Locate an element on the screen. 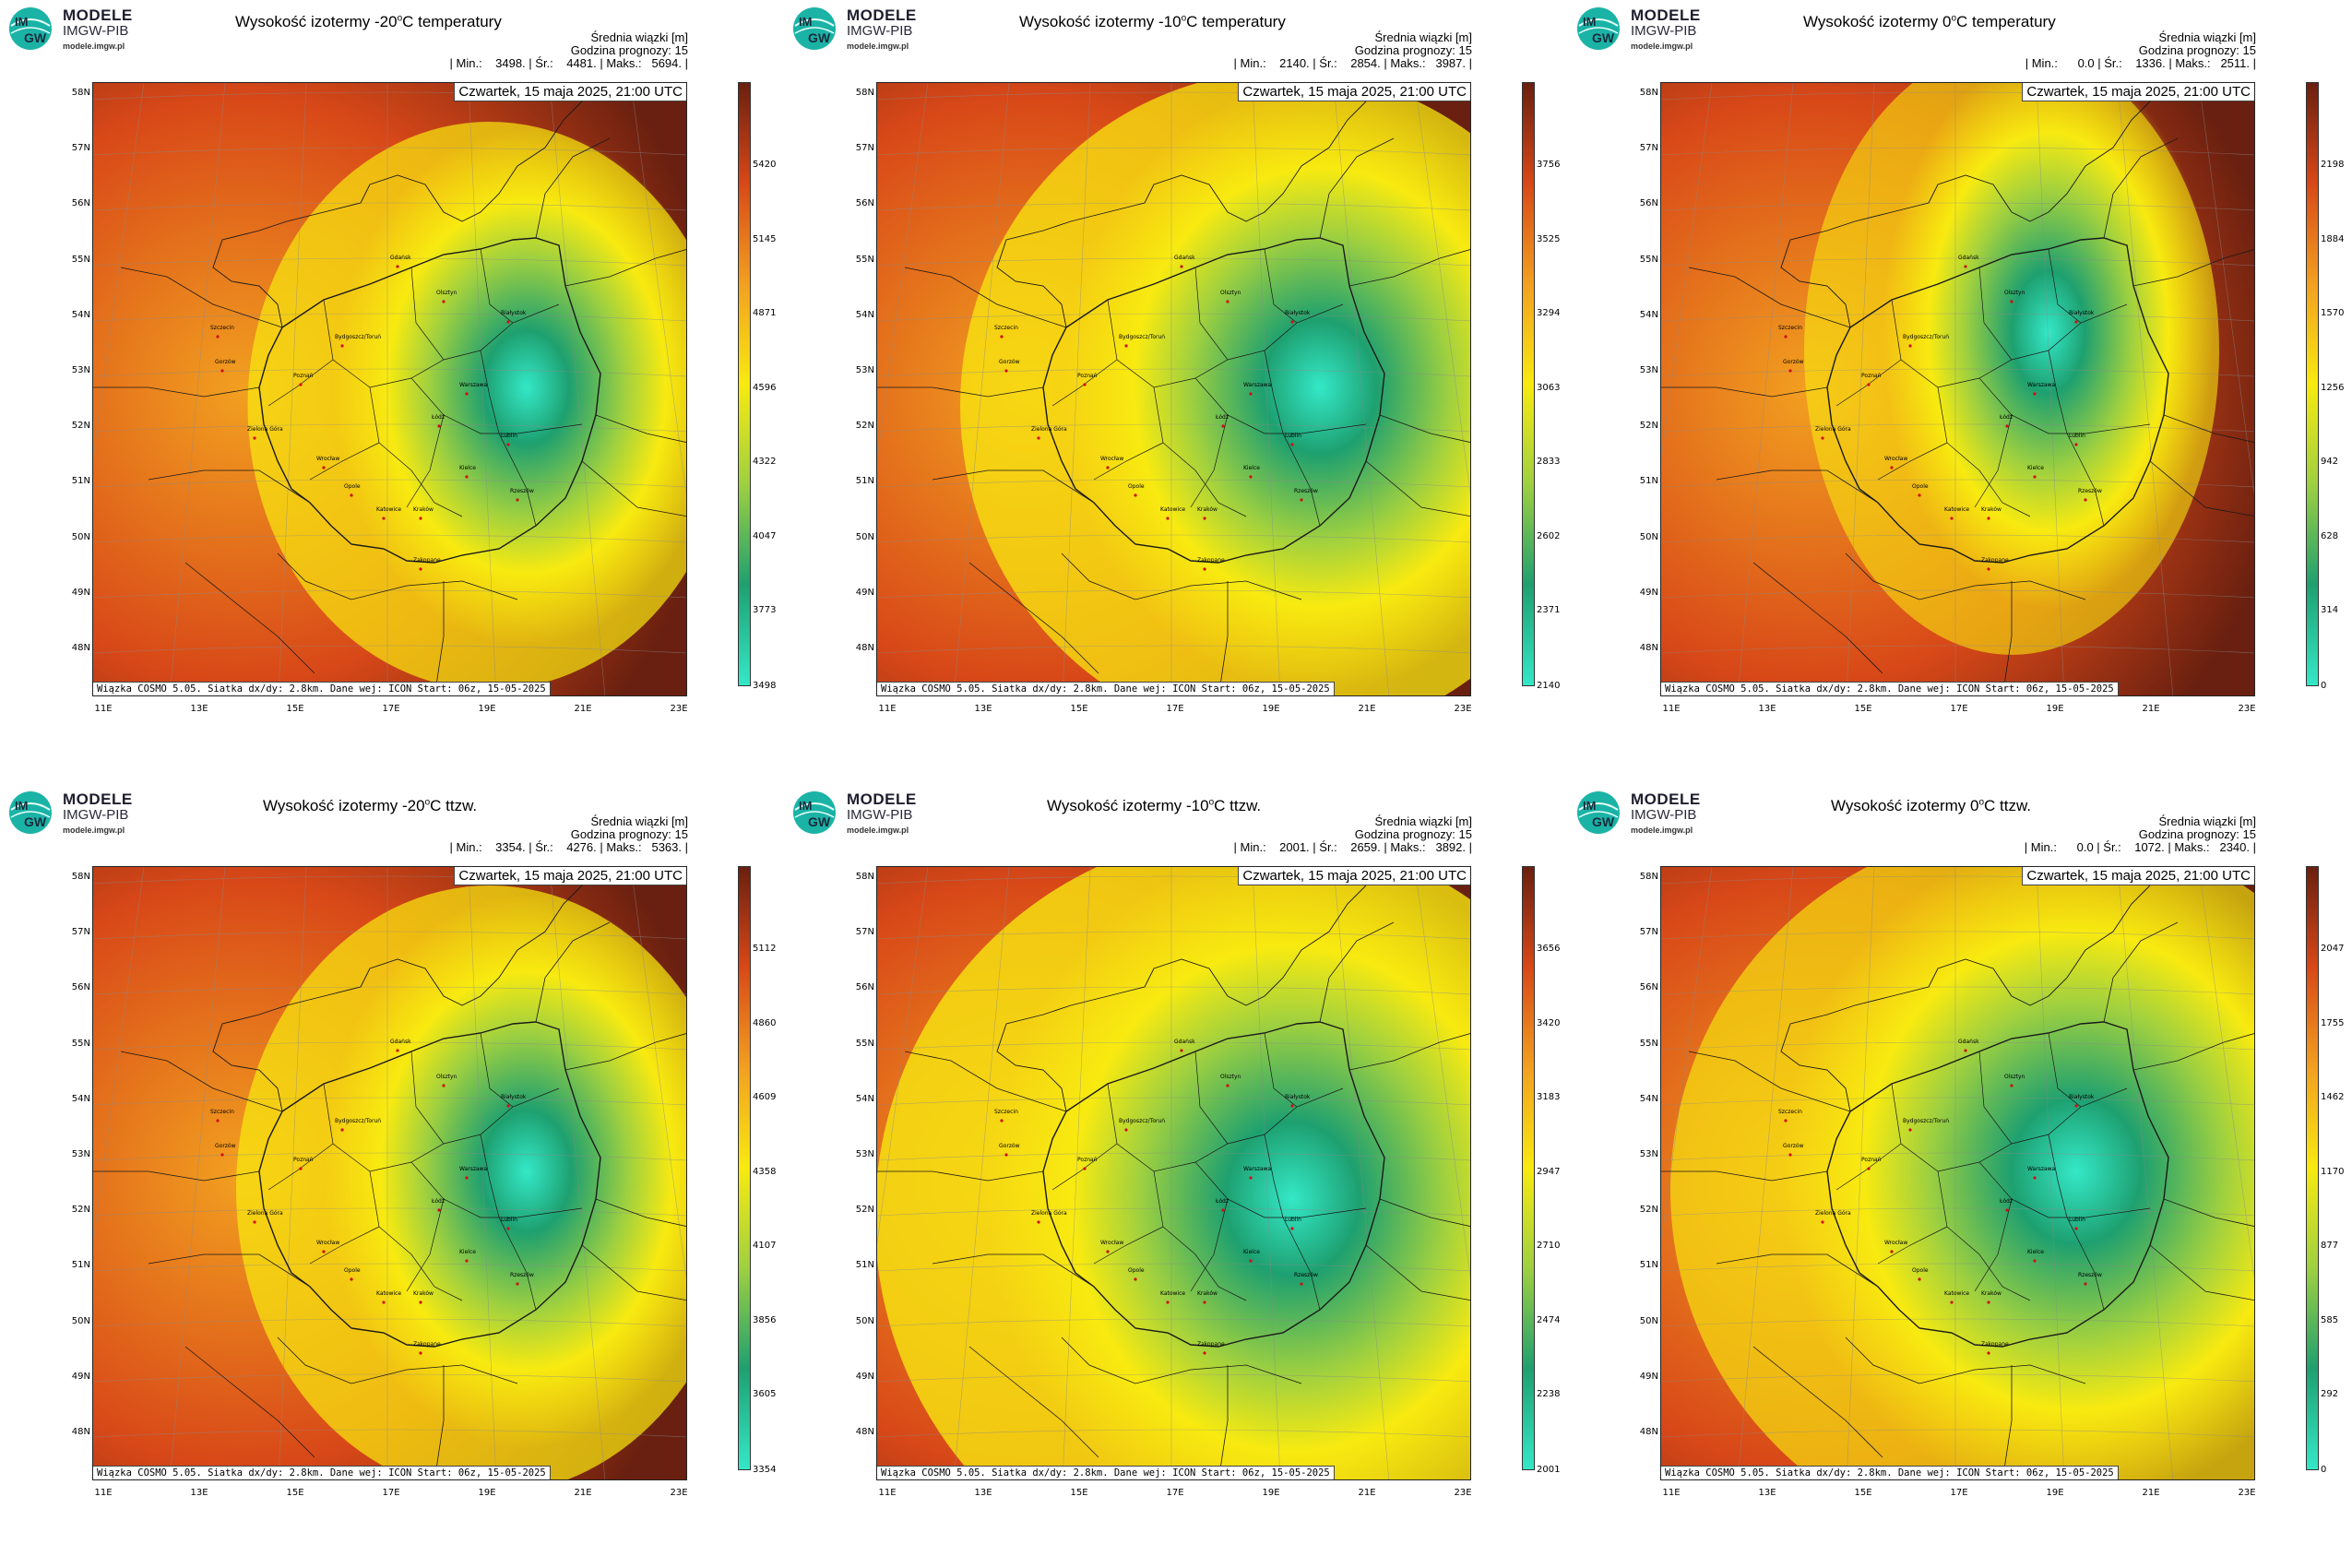 The height and width of the screenshot is (1568, 2352). city-label: Wrocław is located at coordinates (1896, 459).